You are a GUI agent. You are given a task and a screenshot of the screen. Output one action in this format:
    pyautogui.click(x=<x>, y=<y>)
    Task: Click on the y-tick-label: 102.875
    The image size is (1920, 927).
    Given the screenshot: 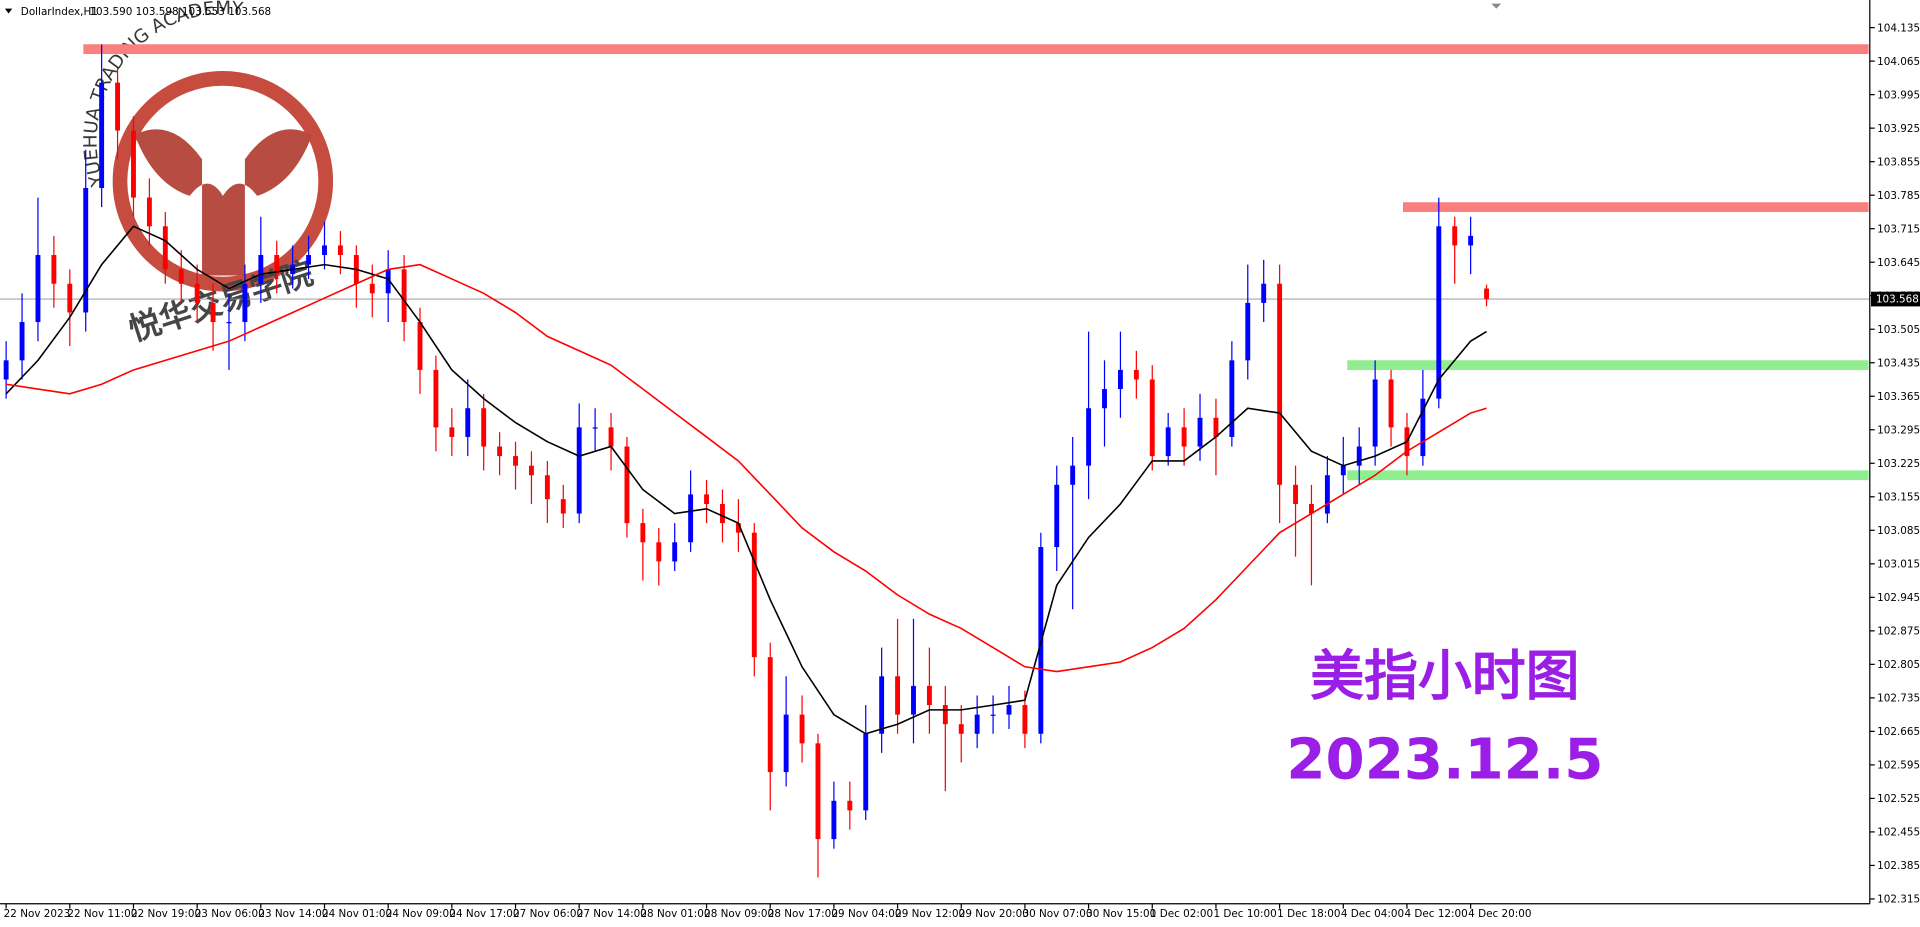 What is the action you would take?
    pyautogui.click(x=1898, y=632)
    